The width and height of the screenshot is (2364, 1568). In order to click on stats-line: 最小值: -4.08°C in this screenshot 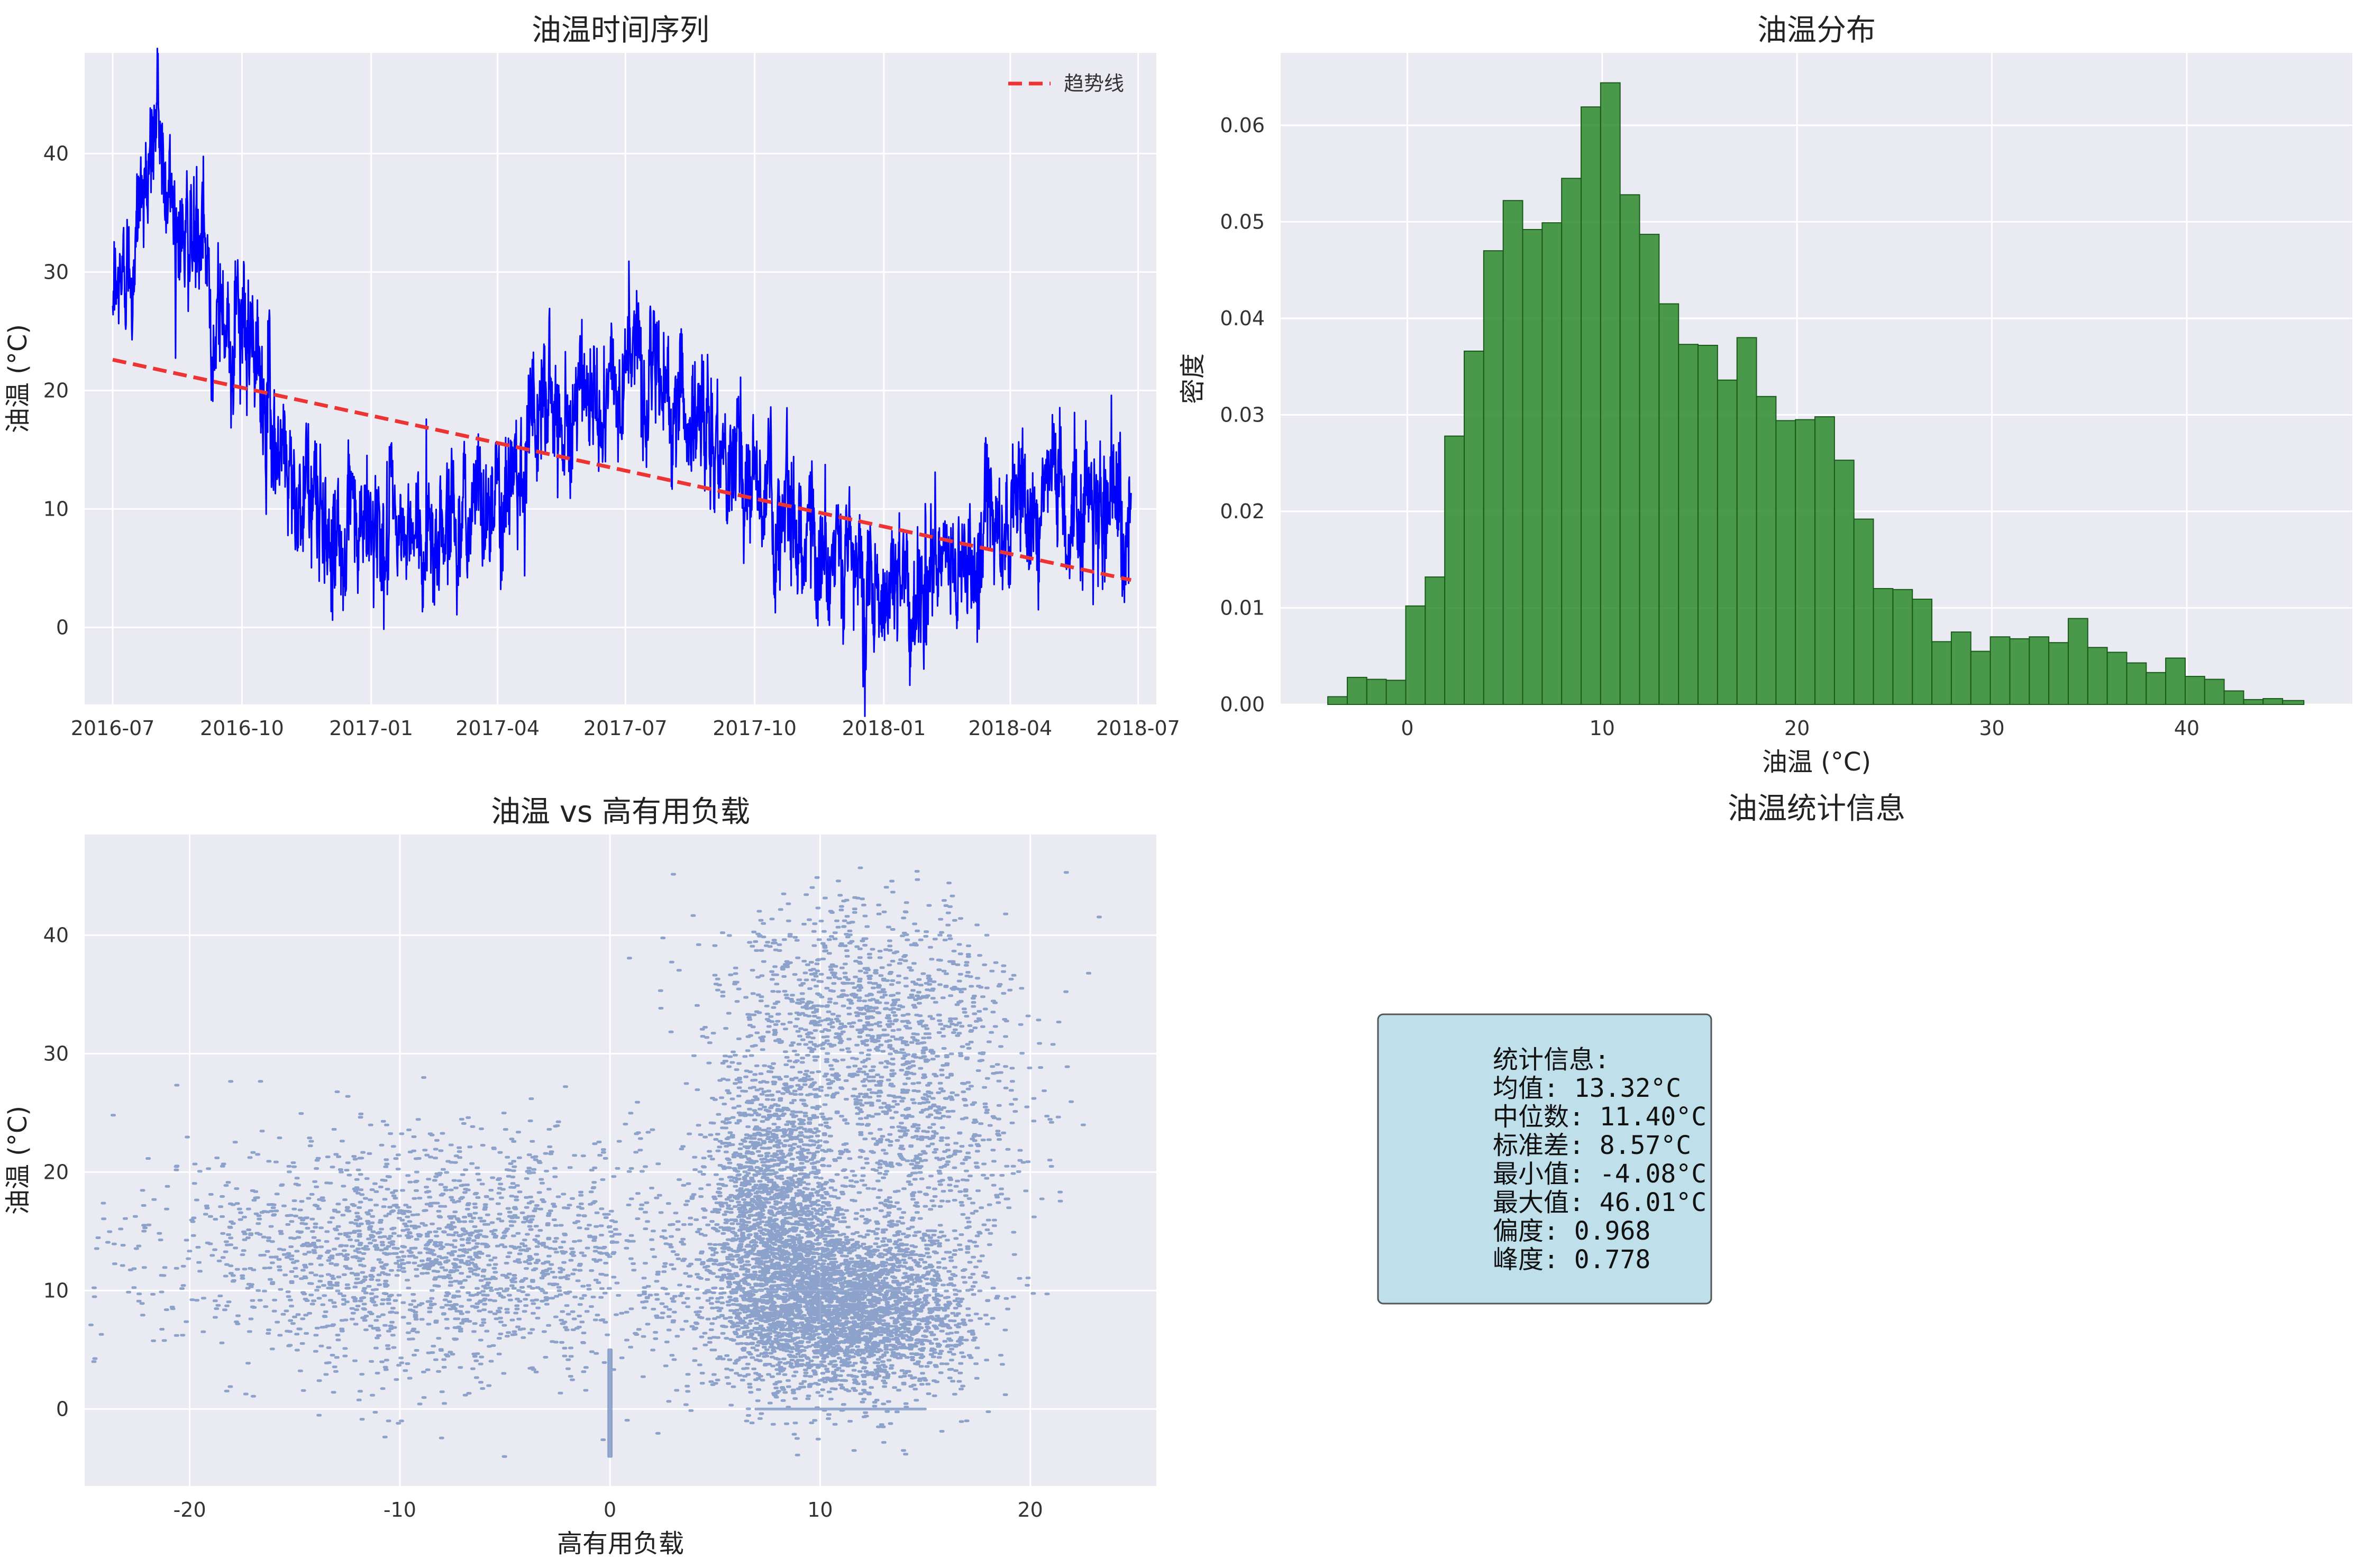, I will do `click(1599, 1174)`.